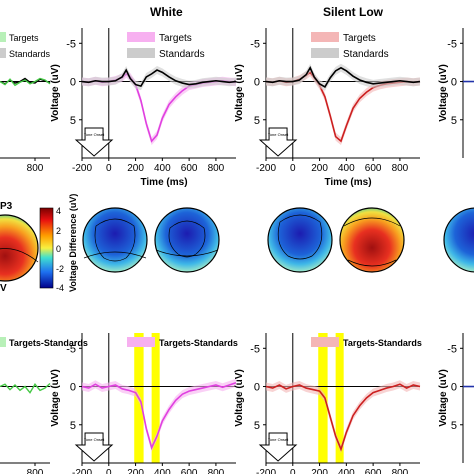 The height and width of the screenshot is (474, 474). I want to click on title-white: White, so click(166, 12).